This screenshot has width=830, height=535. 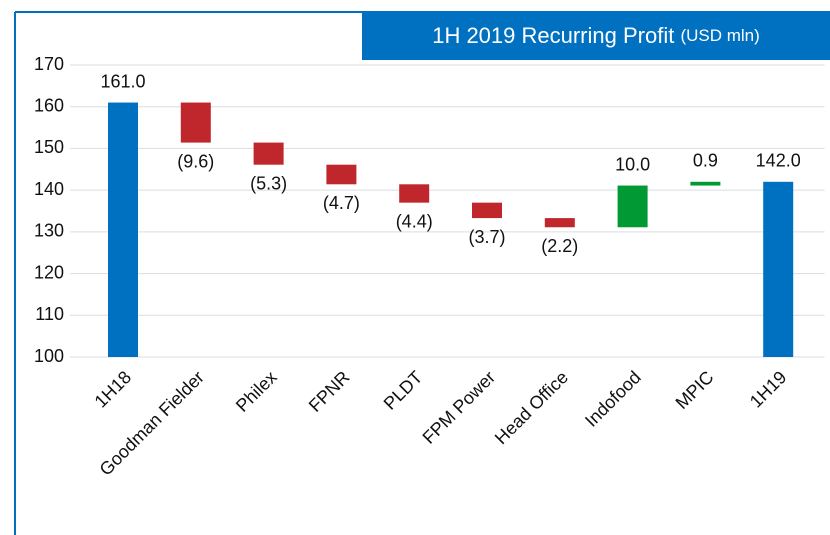 What do you see at coordinates (268, 183) in the screenshot?
I see `value-label: (5.3)` at bounding box center [268, 183].